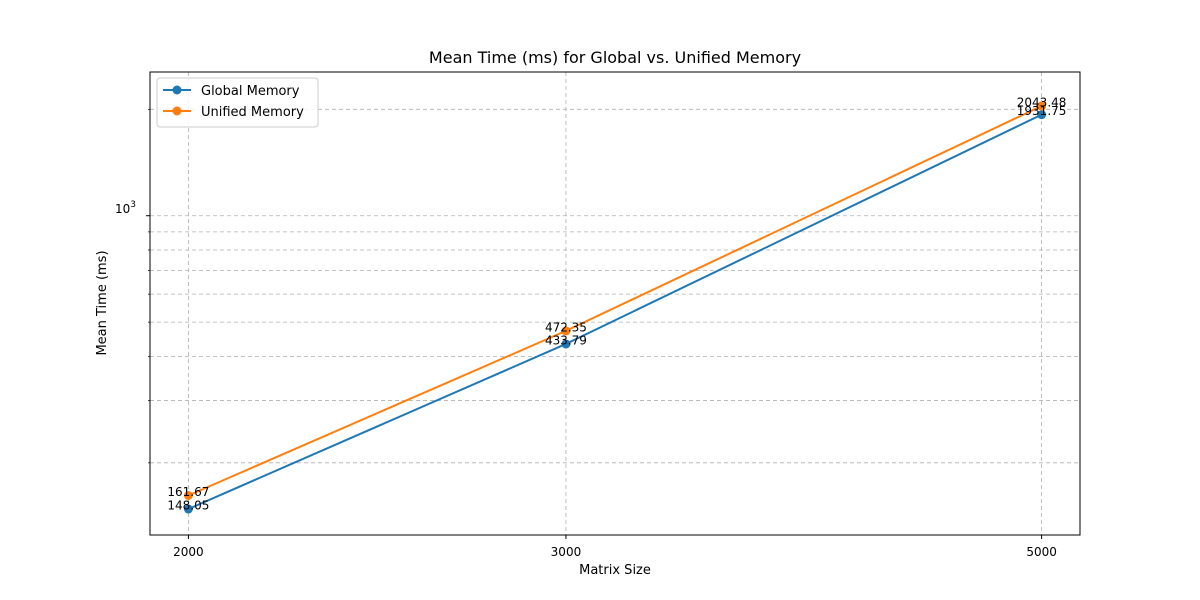  What do you see at coordinates (250, 91) in the screenshot?
I see `legend-label-global-memory: Global Memory` at bounding box center [250, 91].